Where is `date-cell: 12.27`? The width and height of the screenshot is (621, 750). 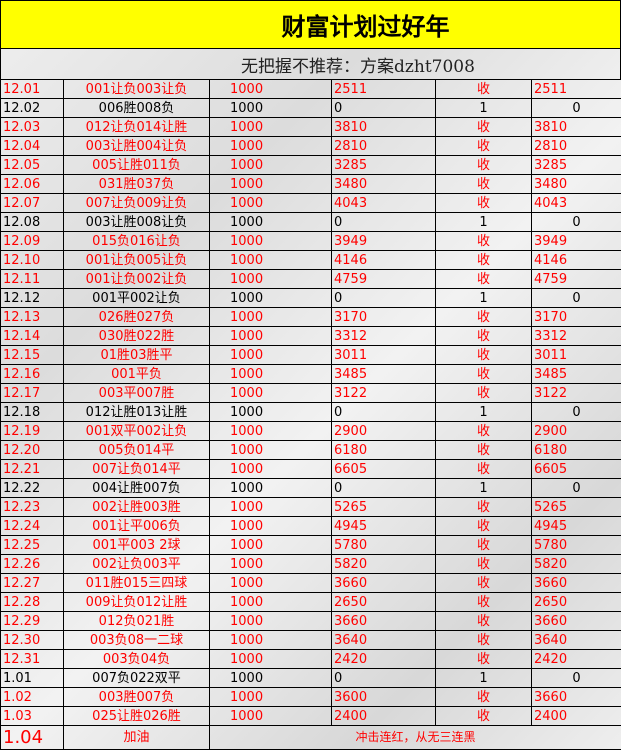
date-cell: 12.27 is located at coordinates (32, 583).